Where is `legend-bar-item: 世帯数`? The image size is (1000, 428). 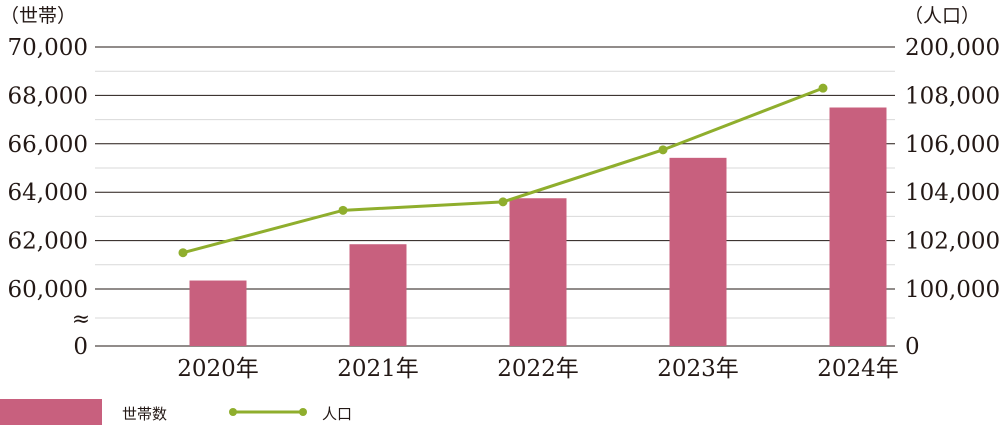
legend-bar-item: 世帯数 is located at coordinates (144, 413).